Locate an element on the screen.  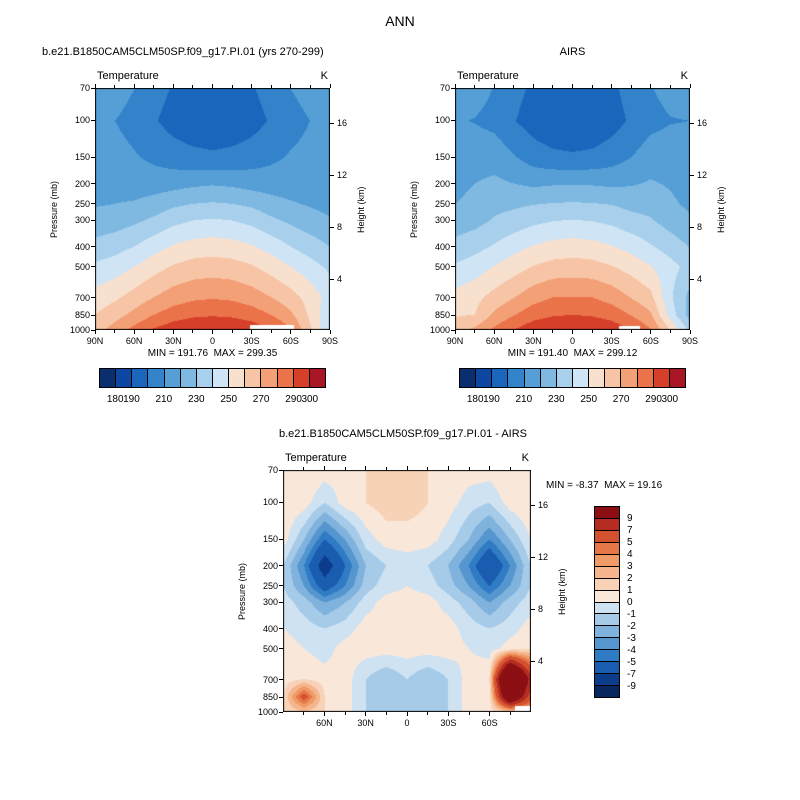
height-tick-label: 4 is located at coordinates (340, 279).